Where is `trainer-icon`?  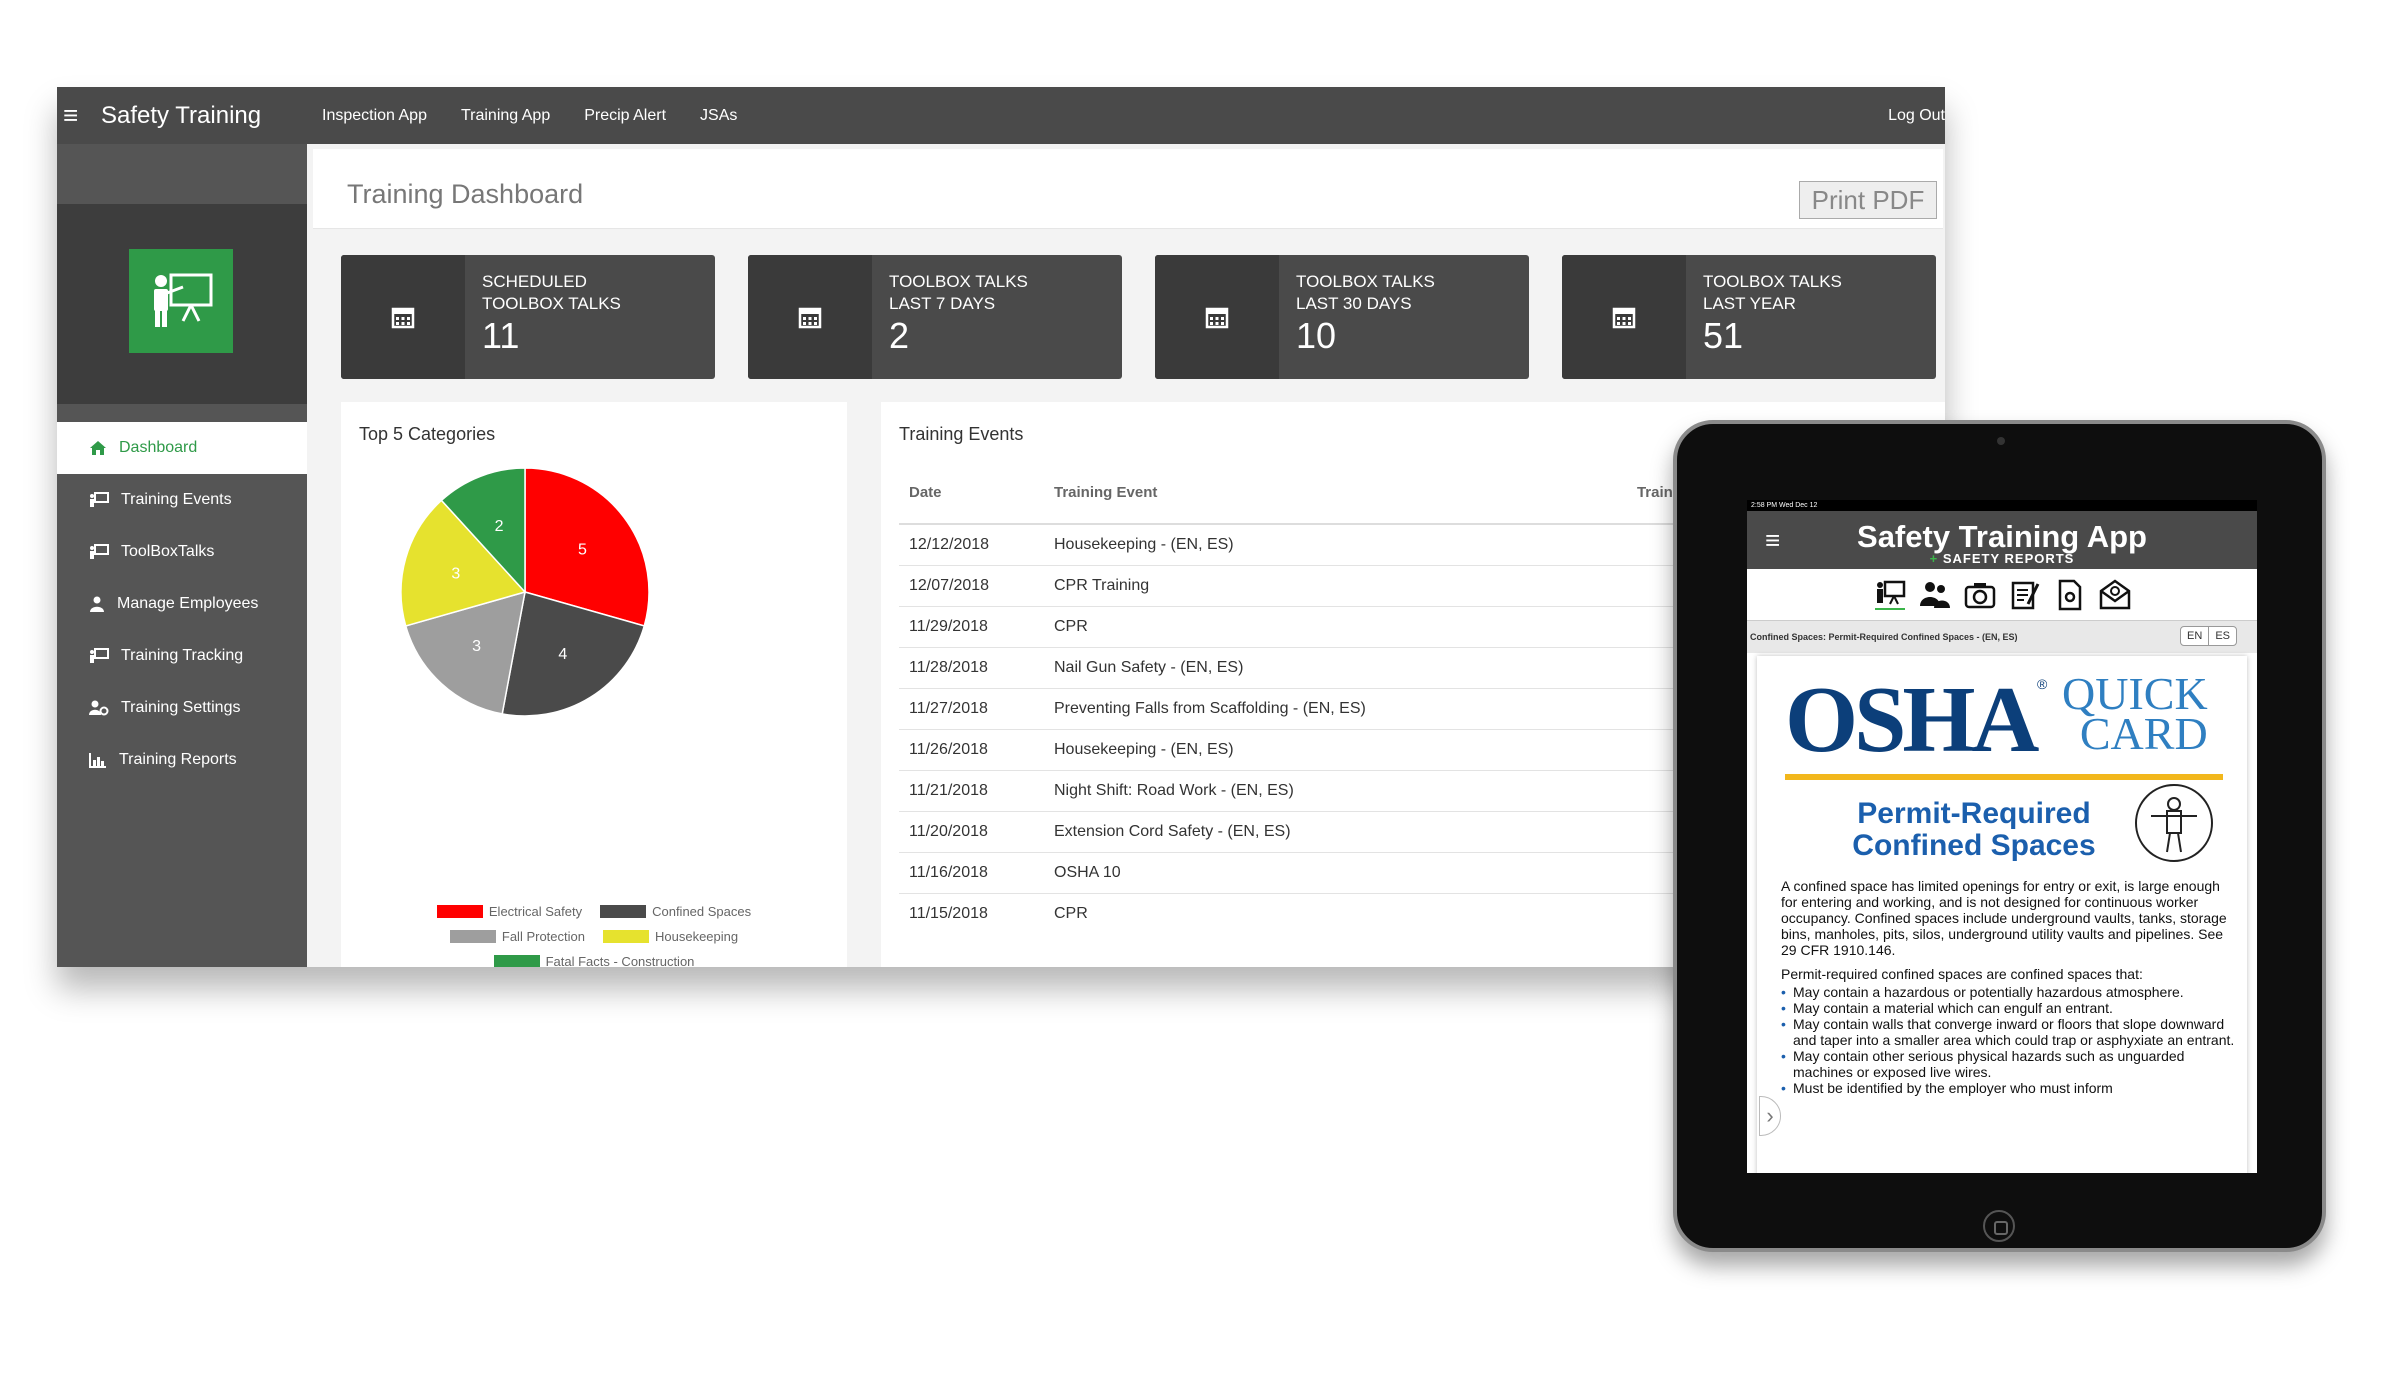
trainer-icon is located at coordinates (1890, 595).